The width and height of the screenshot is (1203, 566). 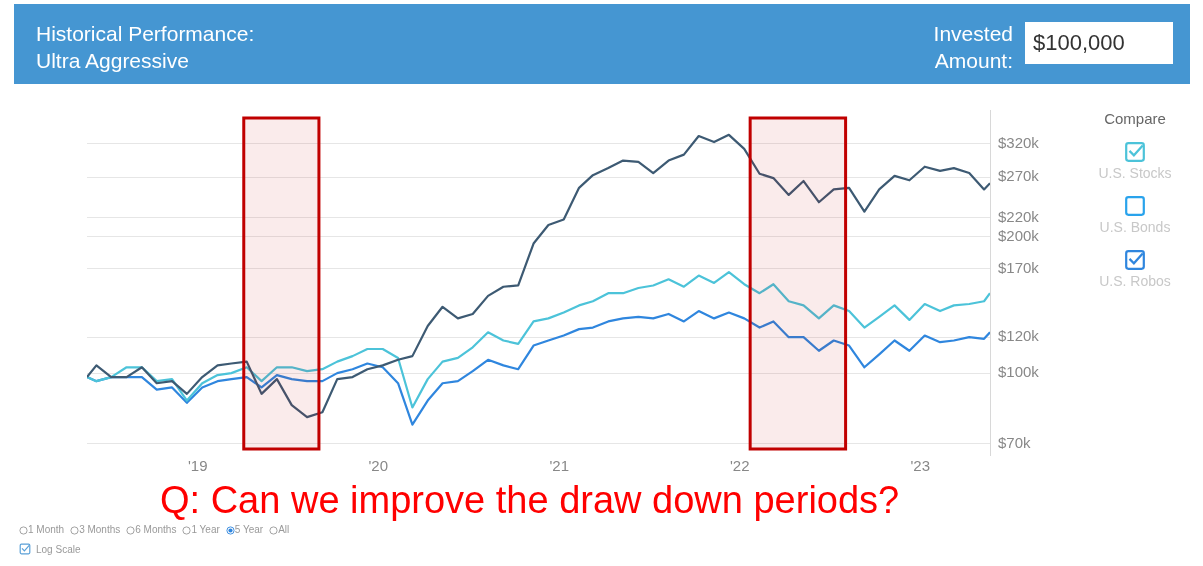 What do you see at coordinates (1015, 442) in the screenshot?
I see `y-tick-label: $70k` at bounding box center [1015, 442].